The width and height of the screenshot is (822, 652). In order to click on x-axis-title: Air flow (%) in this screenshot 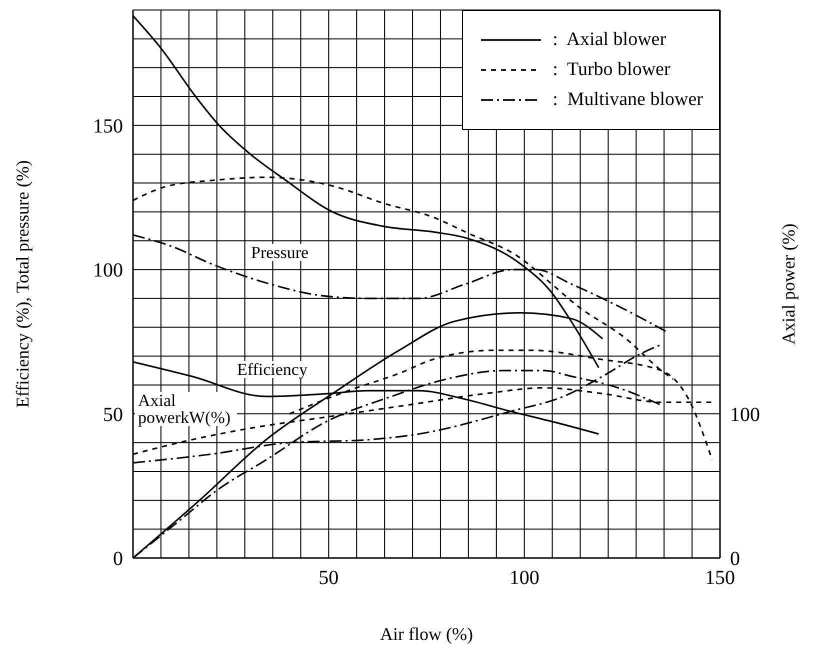, I will do `click(426, 634)`.